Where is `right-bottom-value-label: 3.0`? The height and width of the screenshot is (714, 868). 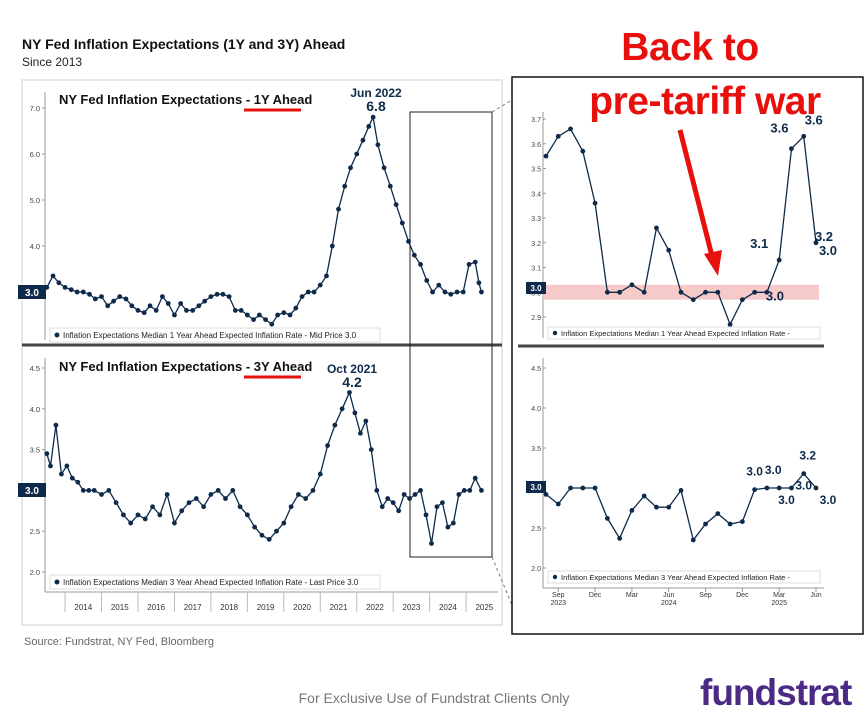
right-bottom-value-label: 3.0 is located at coordinates (754, 472).